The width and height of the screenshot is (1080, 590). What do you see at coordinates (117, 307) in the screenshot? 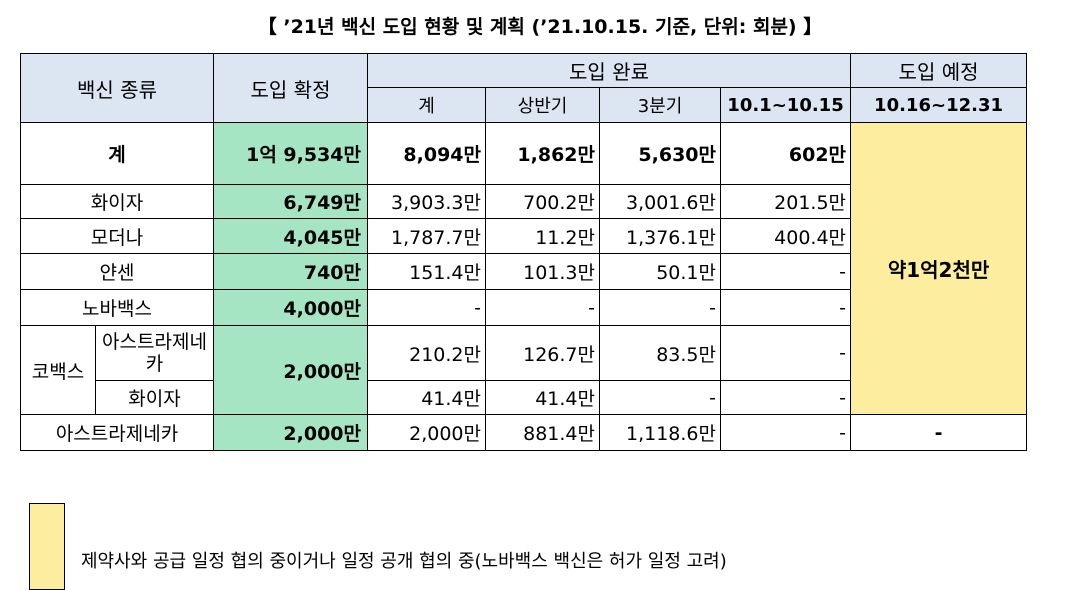
I see `row-name: 노바백스` at bounding box center [117, 307].